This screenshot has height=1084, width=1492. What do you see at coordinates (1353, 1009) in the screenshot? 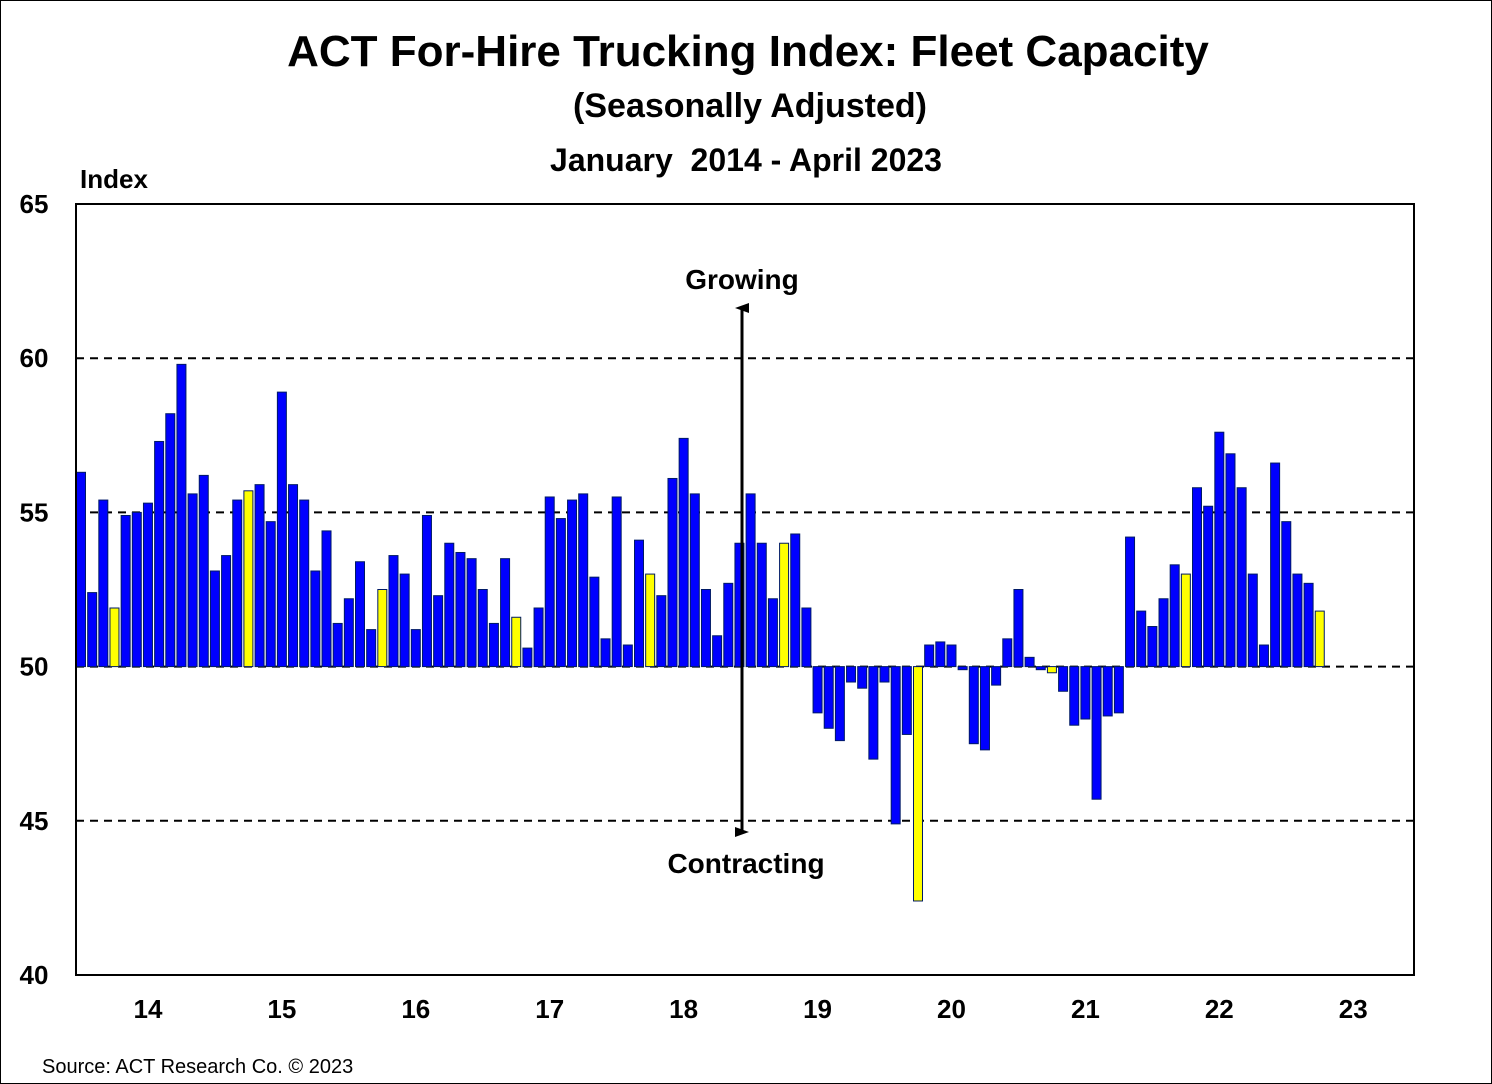
I see `x-tick-label: 23` at bounding box center [1353, 1009].